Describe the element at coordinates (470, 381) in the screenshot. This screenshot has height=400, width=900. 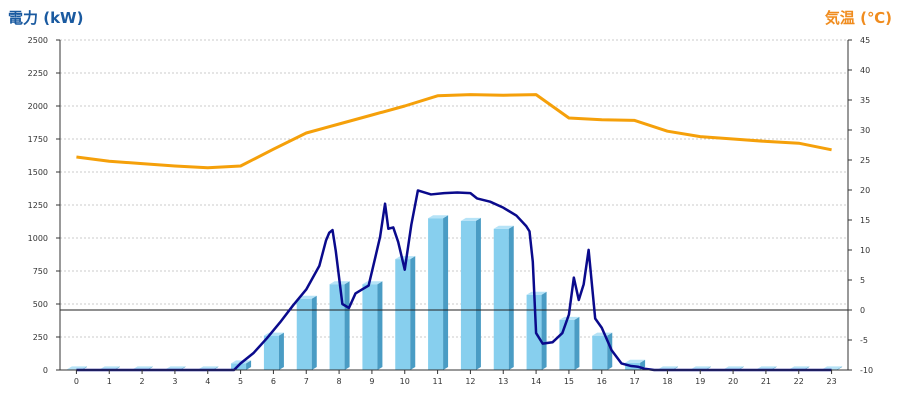
I see `x-tick-label: 12` at that location.